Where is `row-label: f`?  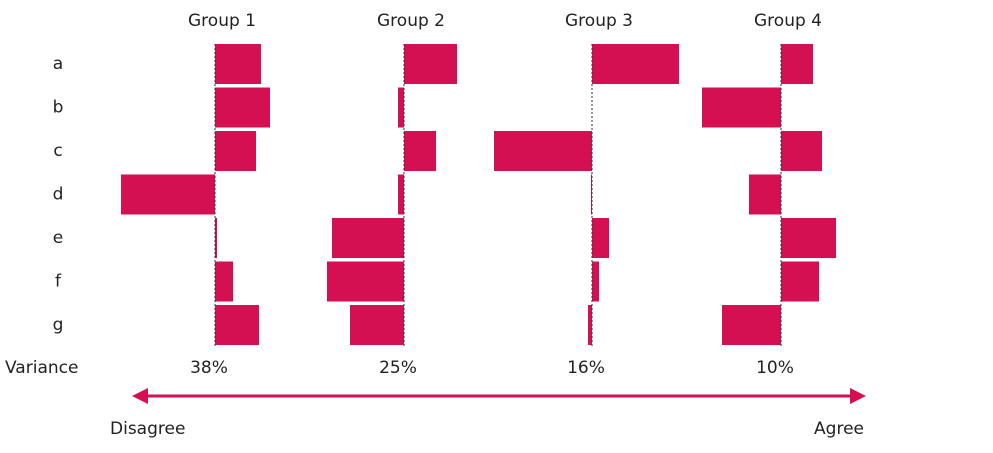
row-label: f is located at coordinates (58, 282).